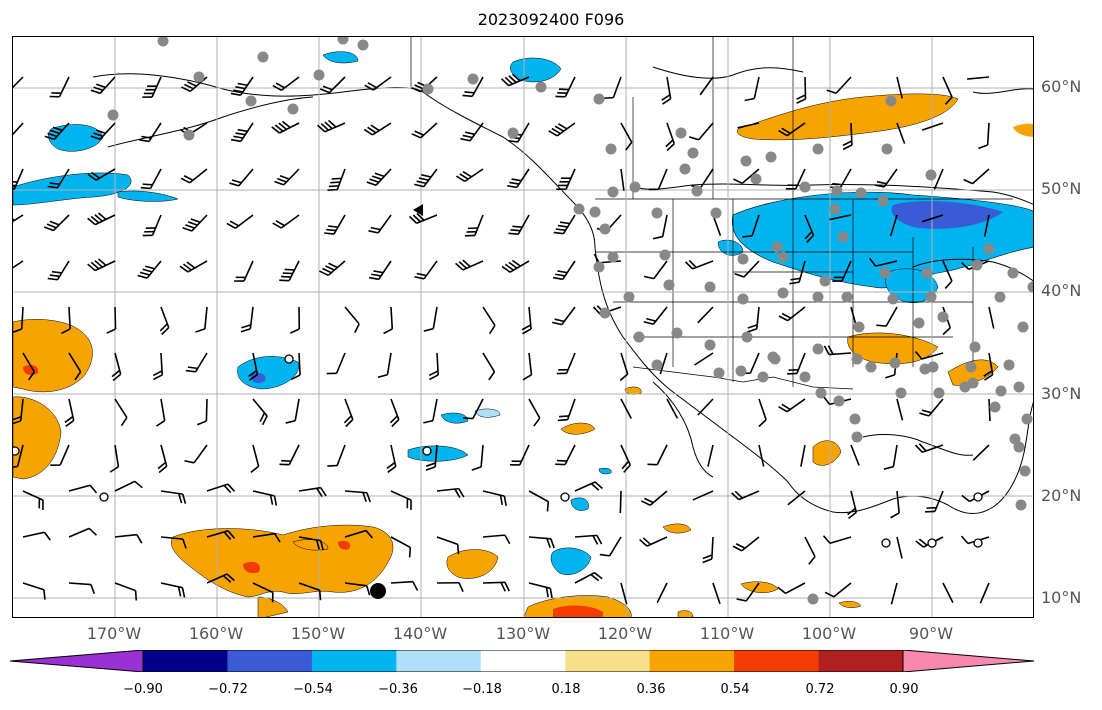 The image size is (1102, 710). I want to click on colorbar-segment, so click(861, 661).